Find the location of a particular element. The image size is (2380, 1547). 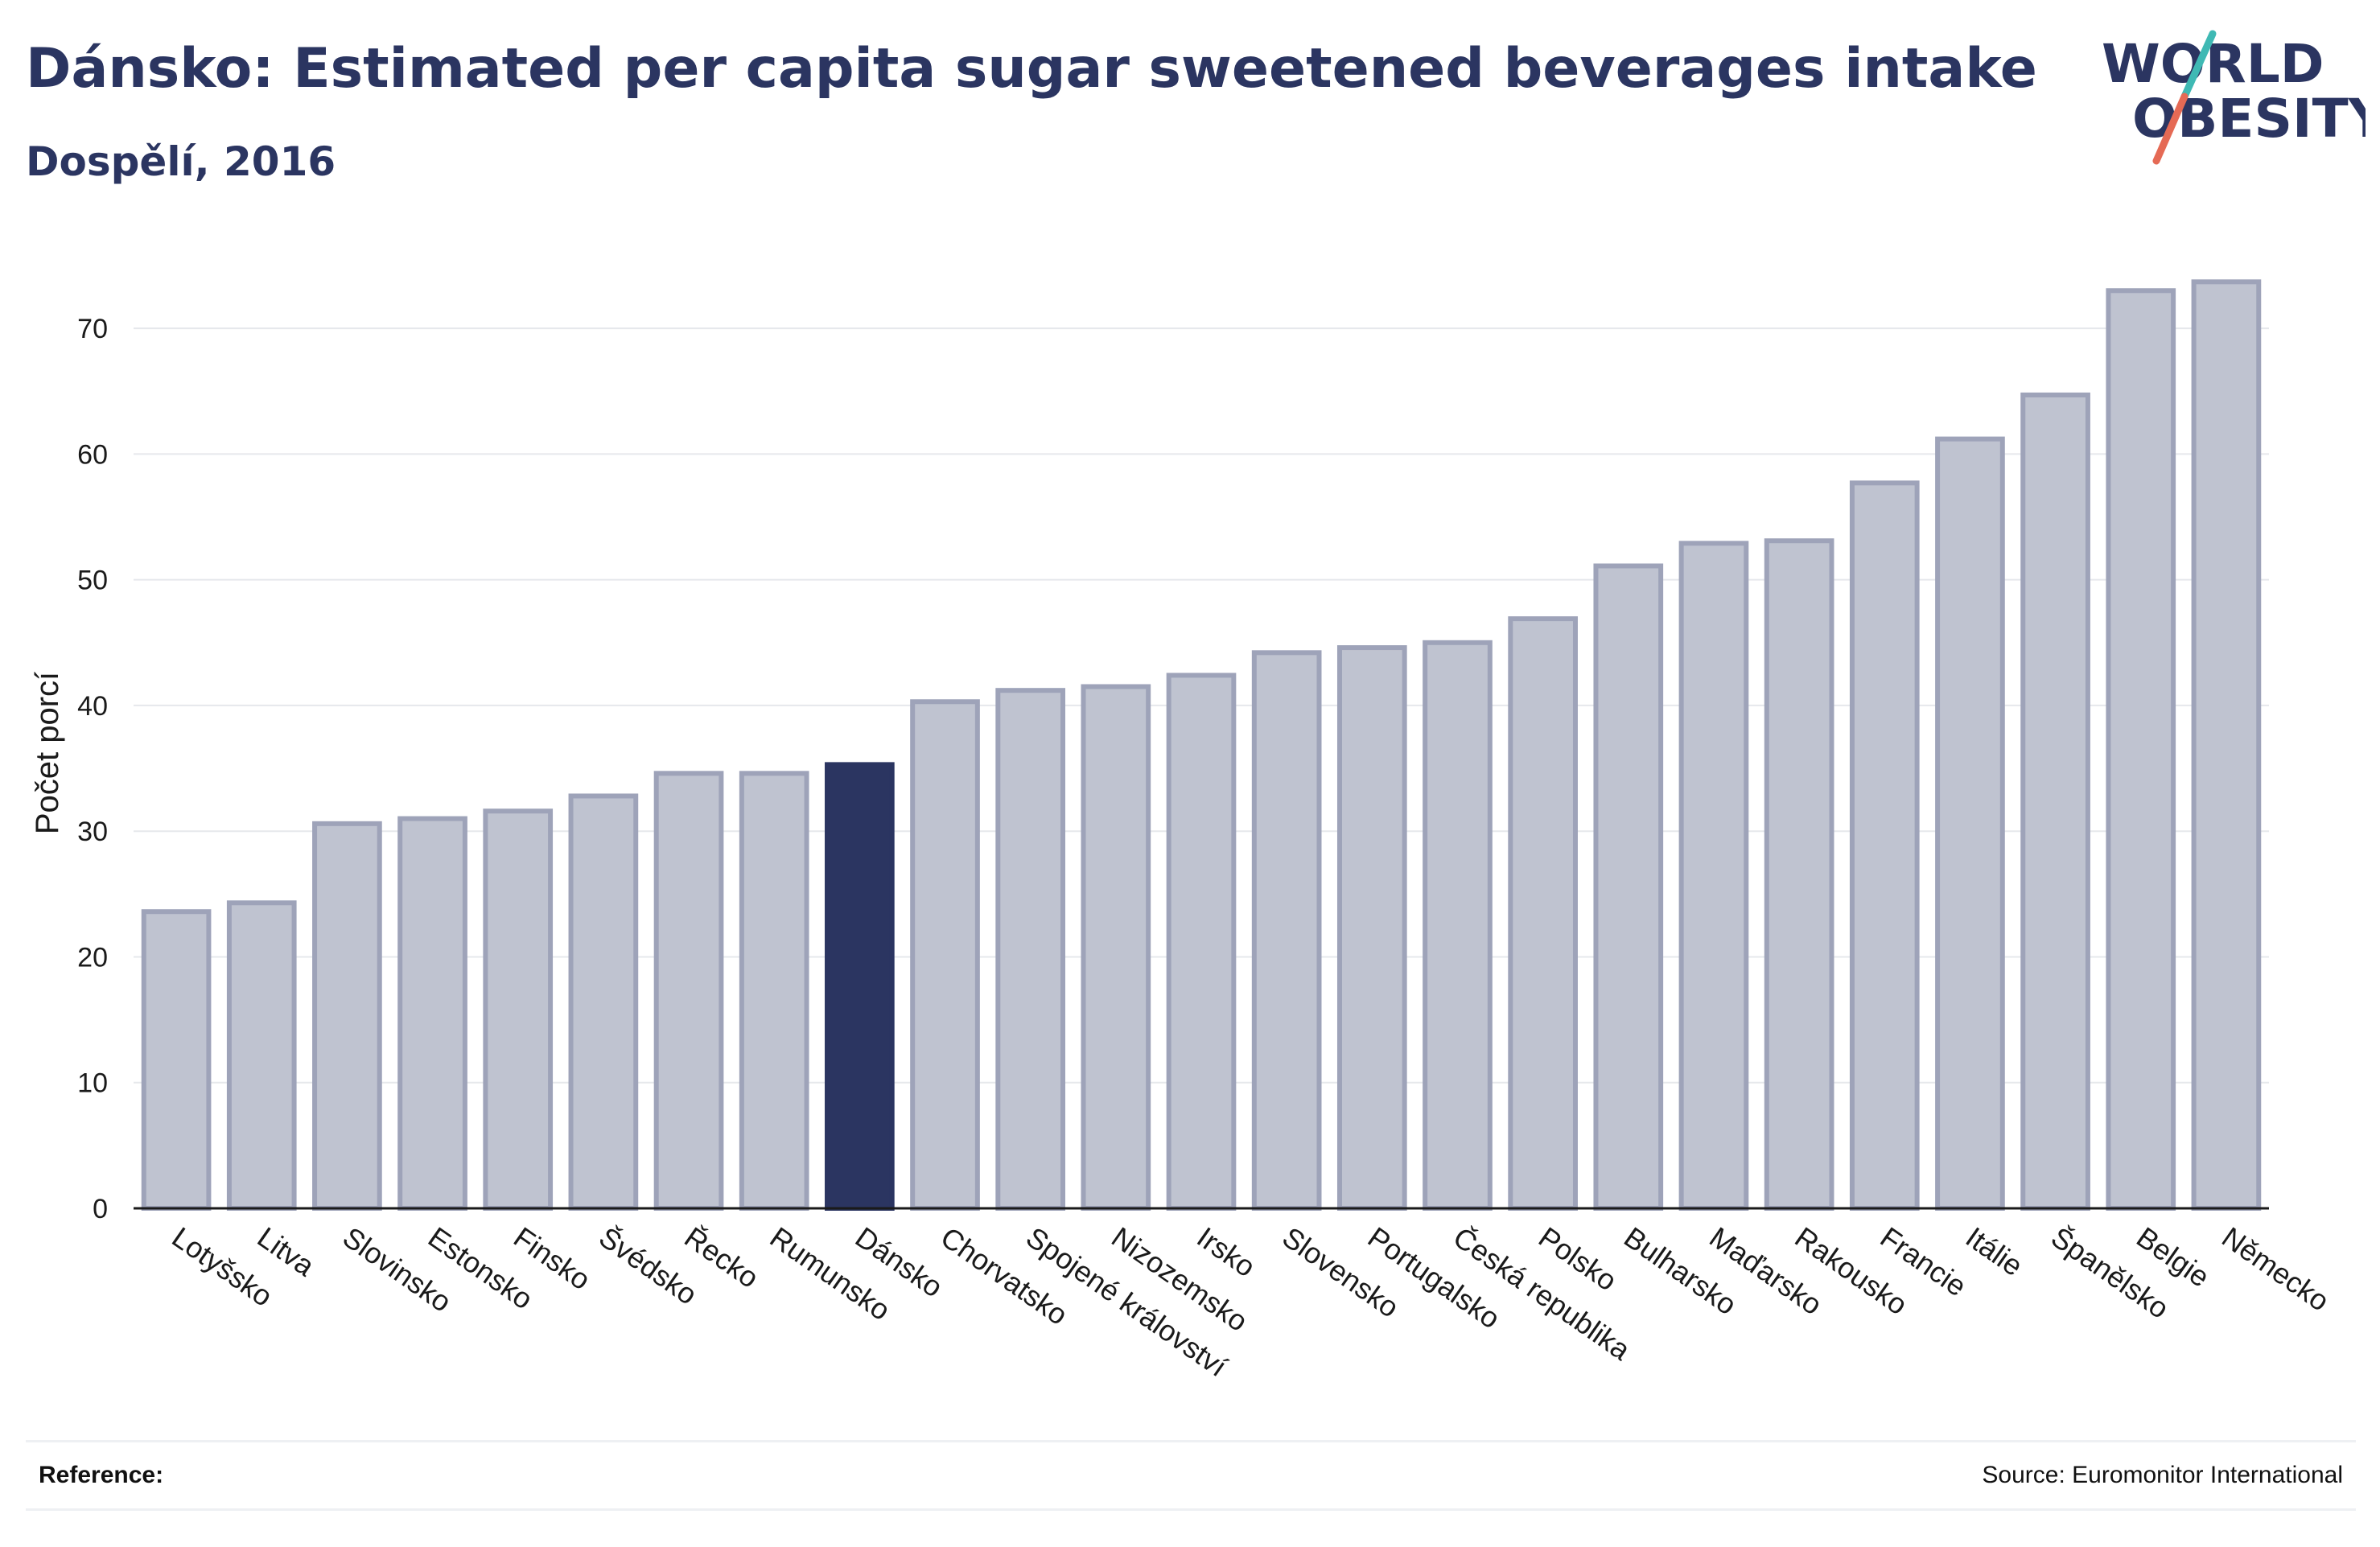

reference-label: Reference: is located at coordinates (101, 1475).